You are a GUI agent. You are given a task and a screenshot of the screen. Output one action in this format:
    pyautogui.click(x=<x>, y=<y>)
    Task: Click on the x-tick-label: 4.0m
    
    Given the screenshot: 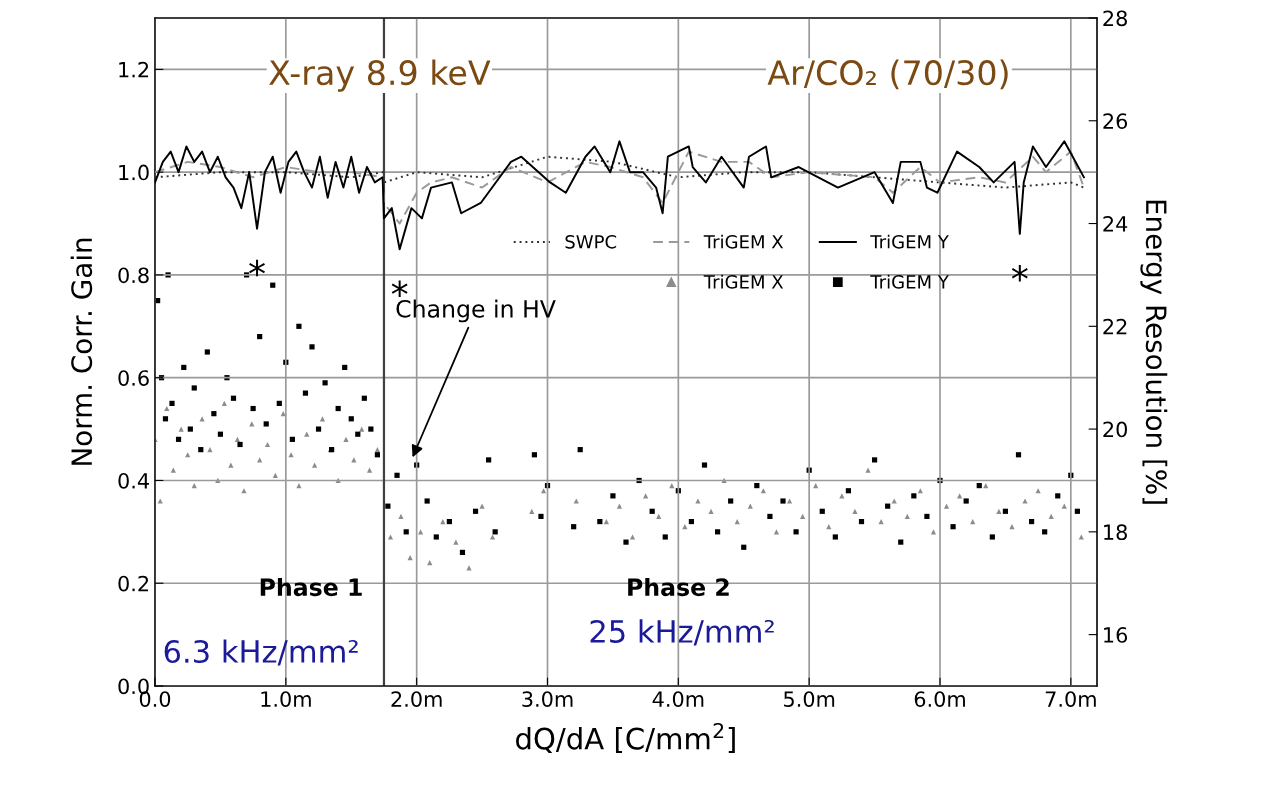 What is the action you would take?
    pyautogui.click(x=678, y=699)
    